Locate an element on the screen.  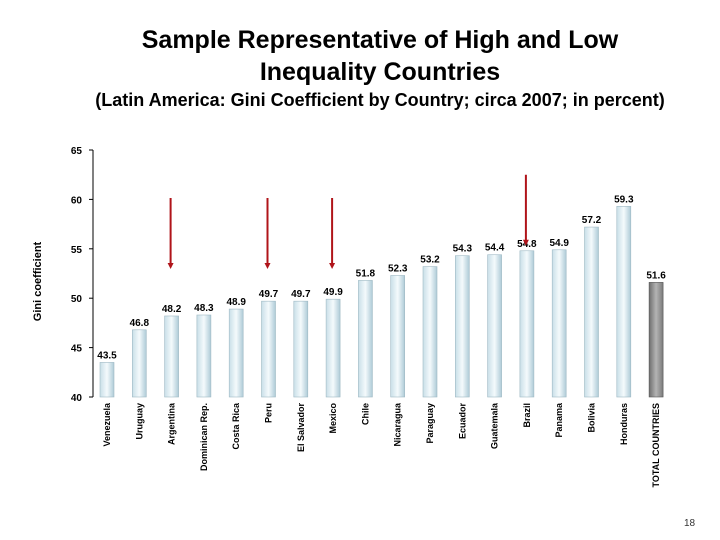
y-axis: 40 45 50 55 60 65 Gini coefficient is located at coordinates (63, 275).